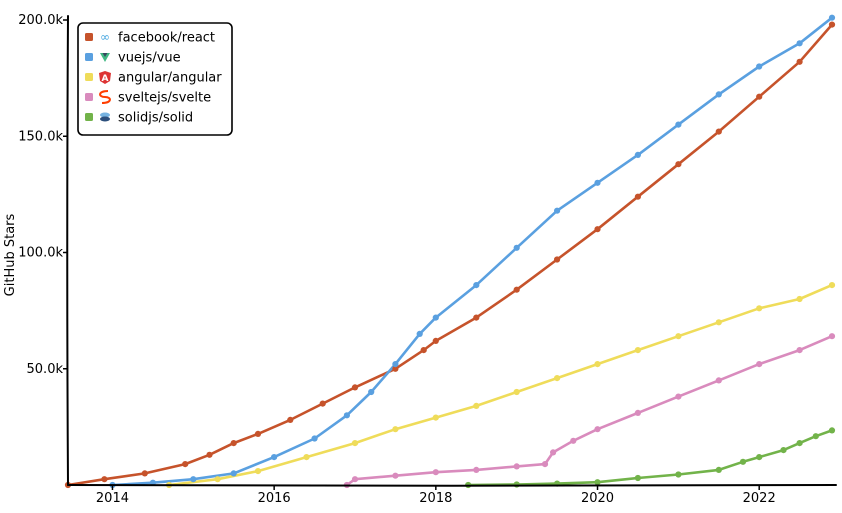 Image resolution: width=842 pixels, height=513 pixels. Describe the element at coordinates (149, 58) in the screenshot. I see `legend-label: vuejs/vue` at that location.